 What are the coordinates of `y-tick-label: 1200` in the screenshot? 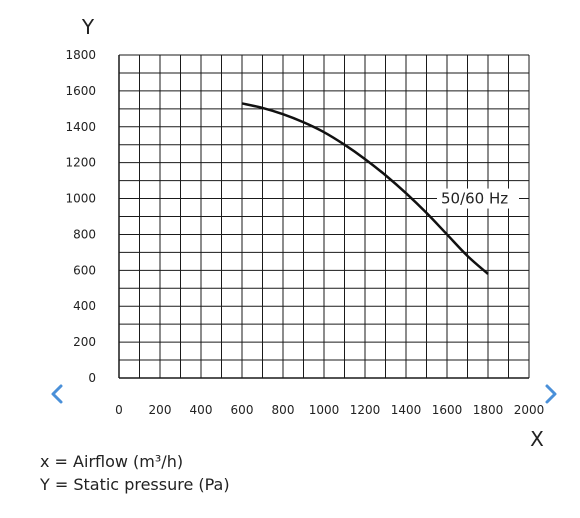 It's located at (80, 163).